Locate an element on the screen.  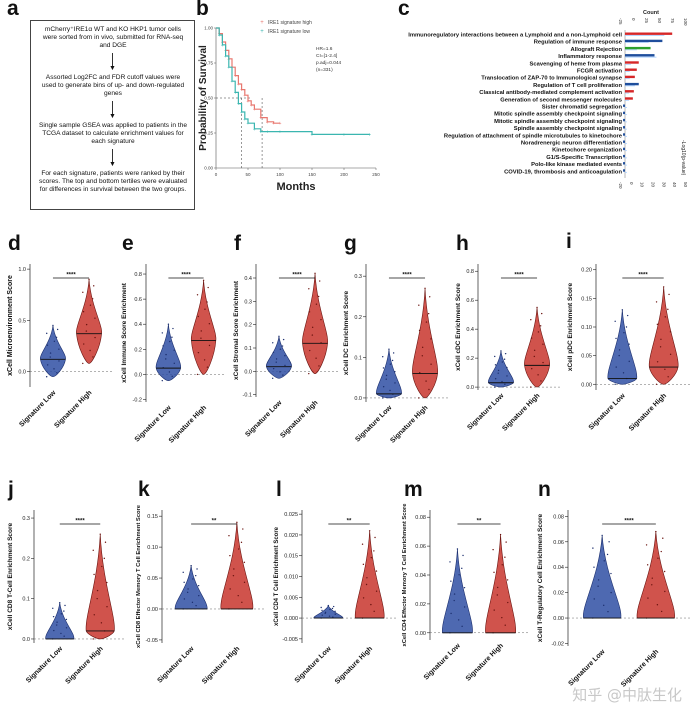
y-tick-label: 1.0 is located at coordinates (22, 270).